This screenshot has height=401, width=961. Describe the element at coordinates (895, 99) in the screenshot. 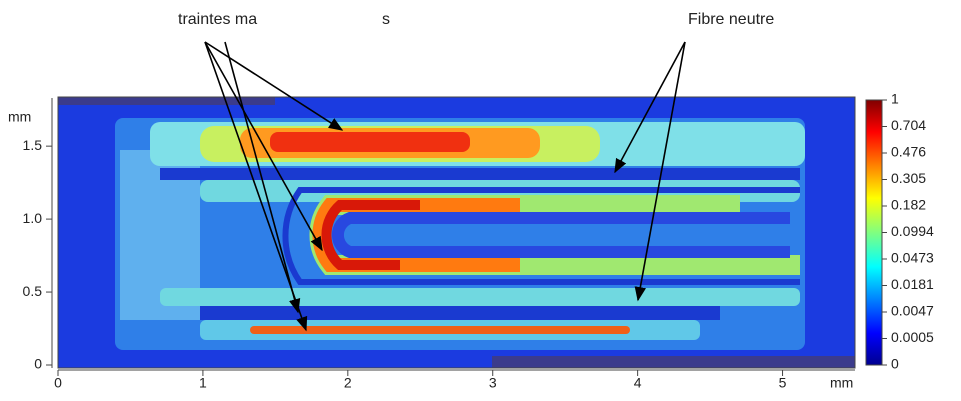

I see `colorbar-tick-label: 1` at that location.